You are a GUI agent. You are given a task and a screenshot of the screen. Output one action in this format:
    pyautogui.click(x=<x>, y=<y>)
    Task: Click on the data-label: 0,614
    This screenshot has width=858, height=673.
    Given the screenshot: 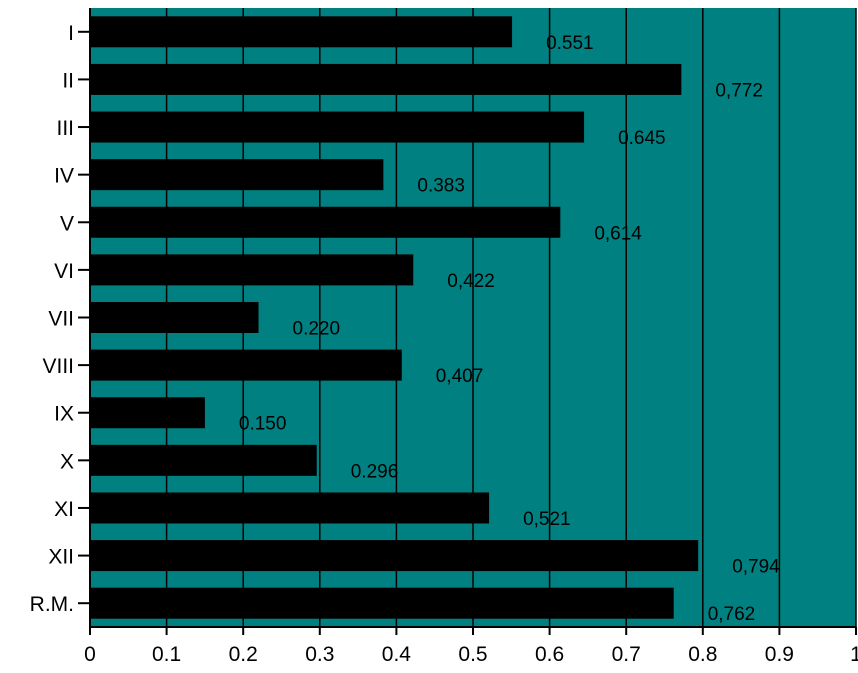 What is the action you would take?
    pyautogui.click(x=618, y=233)
    